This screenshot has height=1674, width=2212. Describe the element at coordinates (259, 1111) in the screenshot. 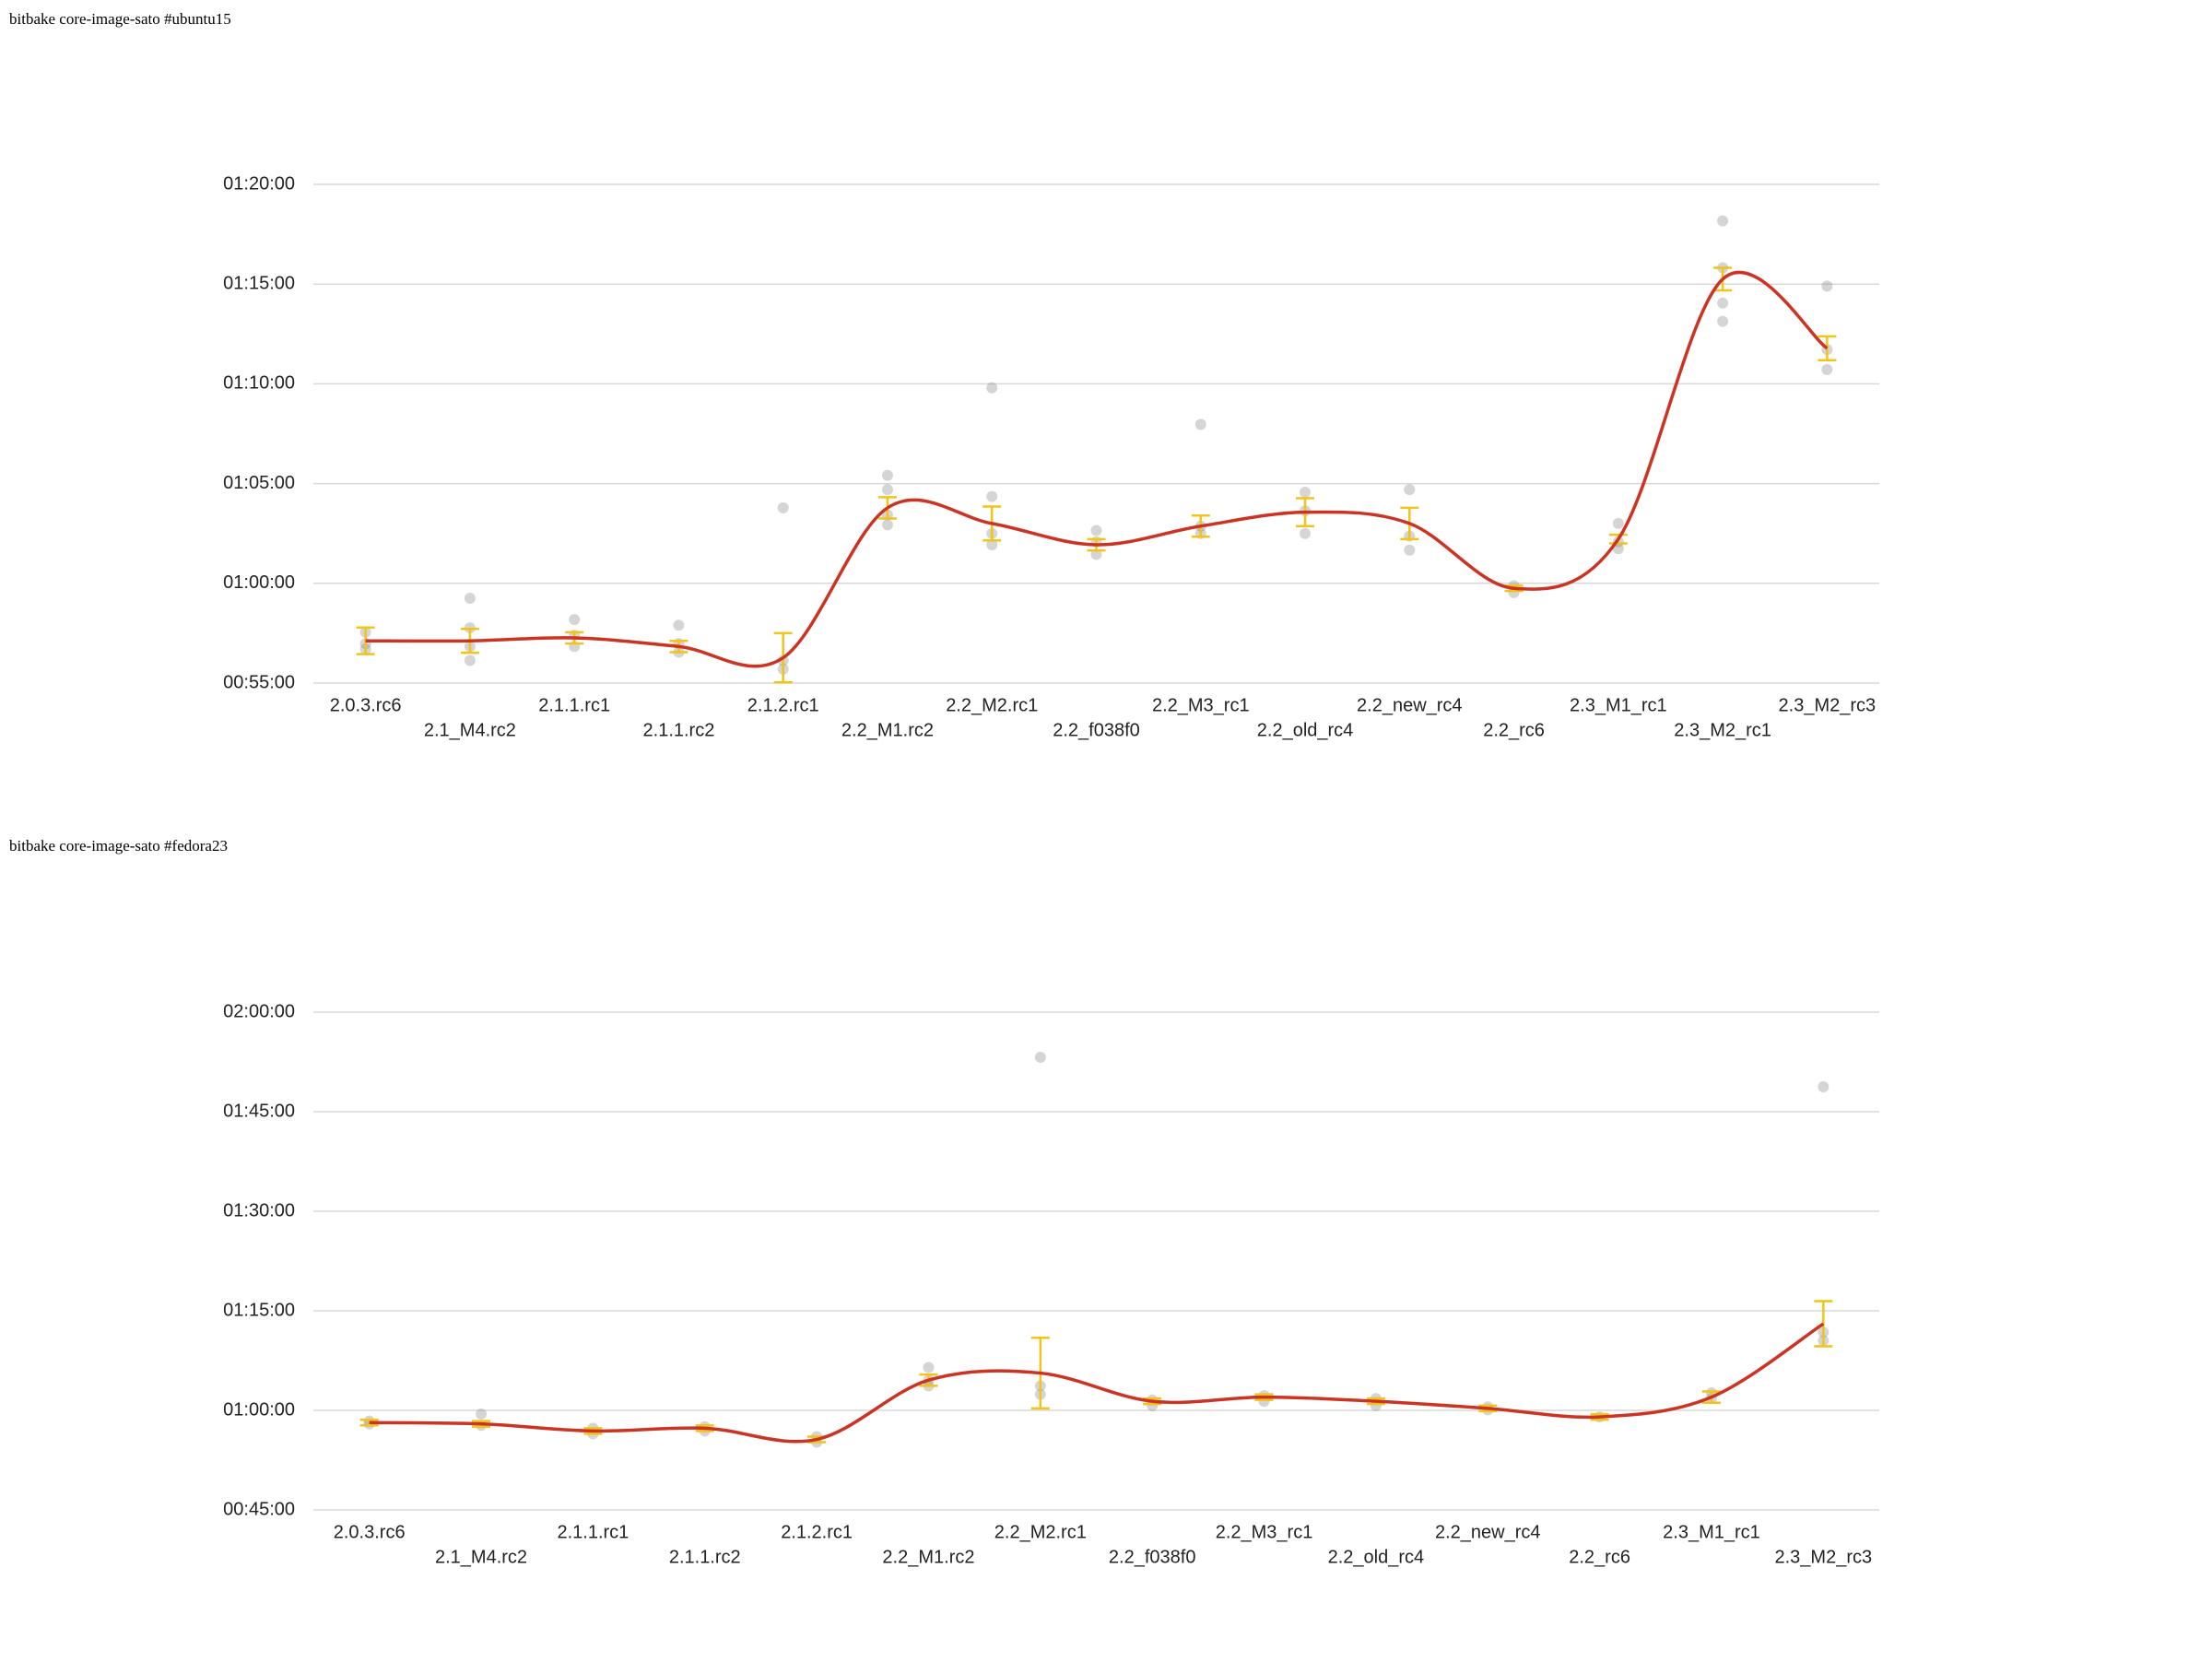

I see `y-tick-label: 01:45:00` at that location.